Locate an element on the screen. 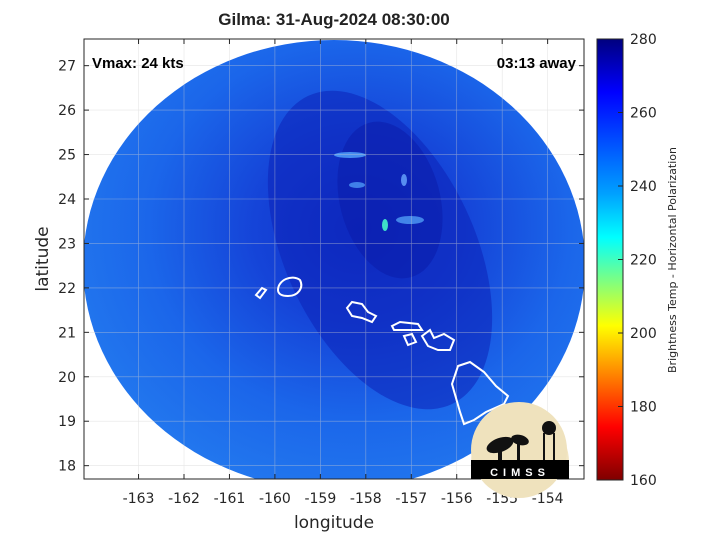  colorbar-tick-label: 160 is located at coordinates (643, 481).